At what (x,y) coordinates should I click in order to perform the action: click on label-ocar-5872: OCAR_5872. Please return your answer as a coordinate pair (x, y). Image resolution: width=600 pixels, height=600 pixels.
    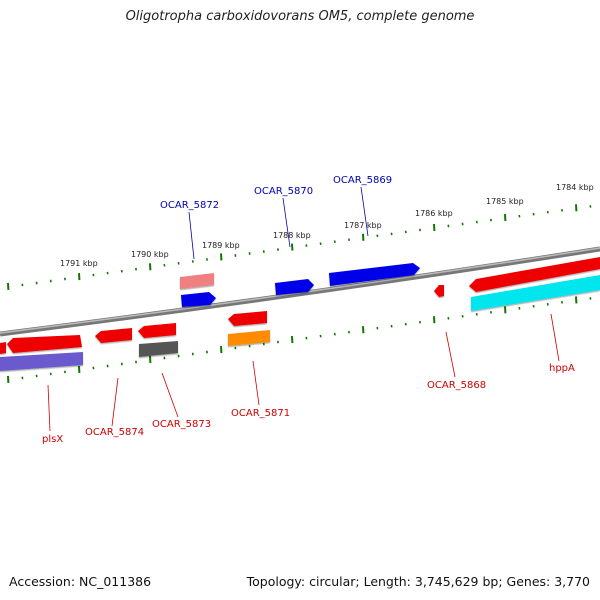
    Looking at the image, I should click on (189, 205).